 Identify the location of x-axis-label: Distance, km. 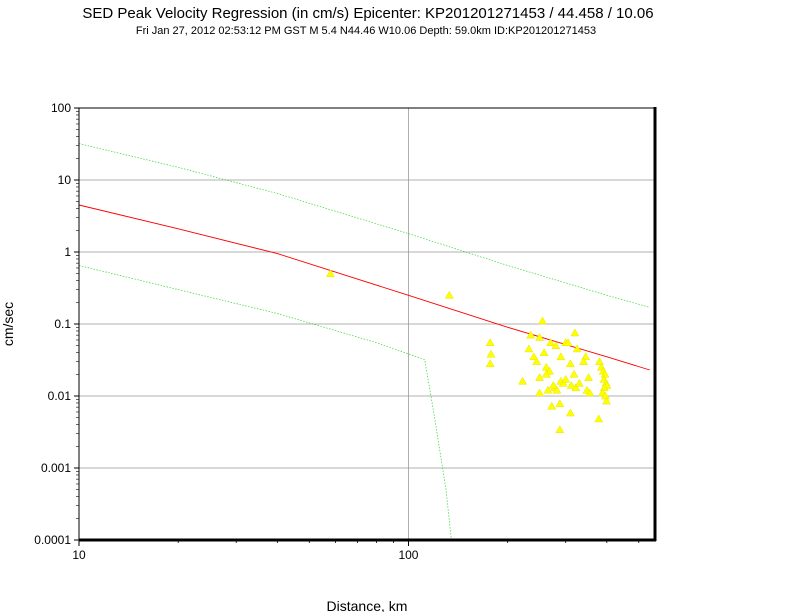
(367, 605).